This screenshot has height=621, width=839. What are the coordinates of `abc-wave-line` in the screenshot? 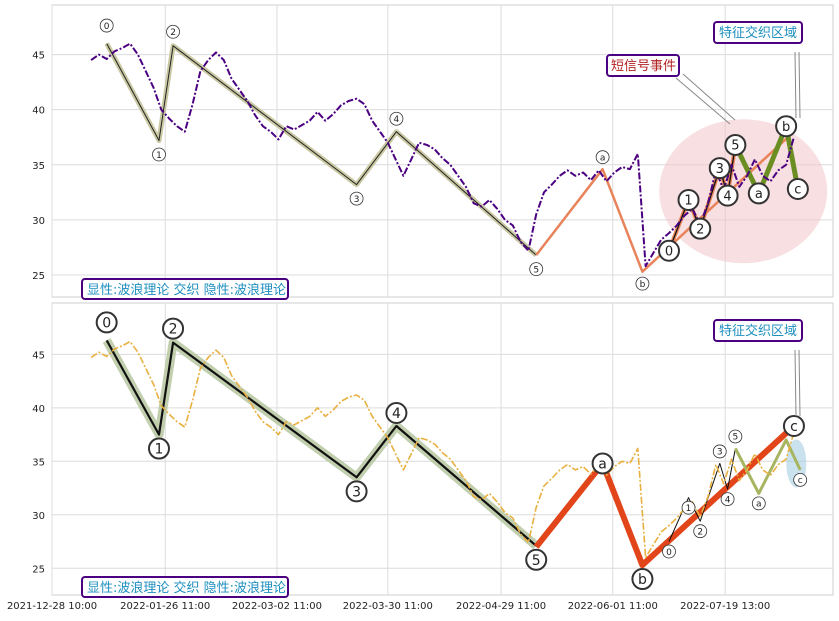 It's located at (664, 496).